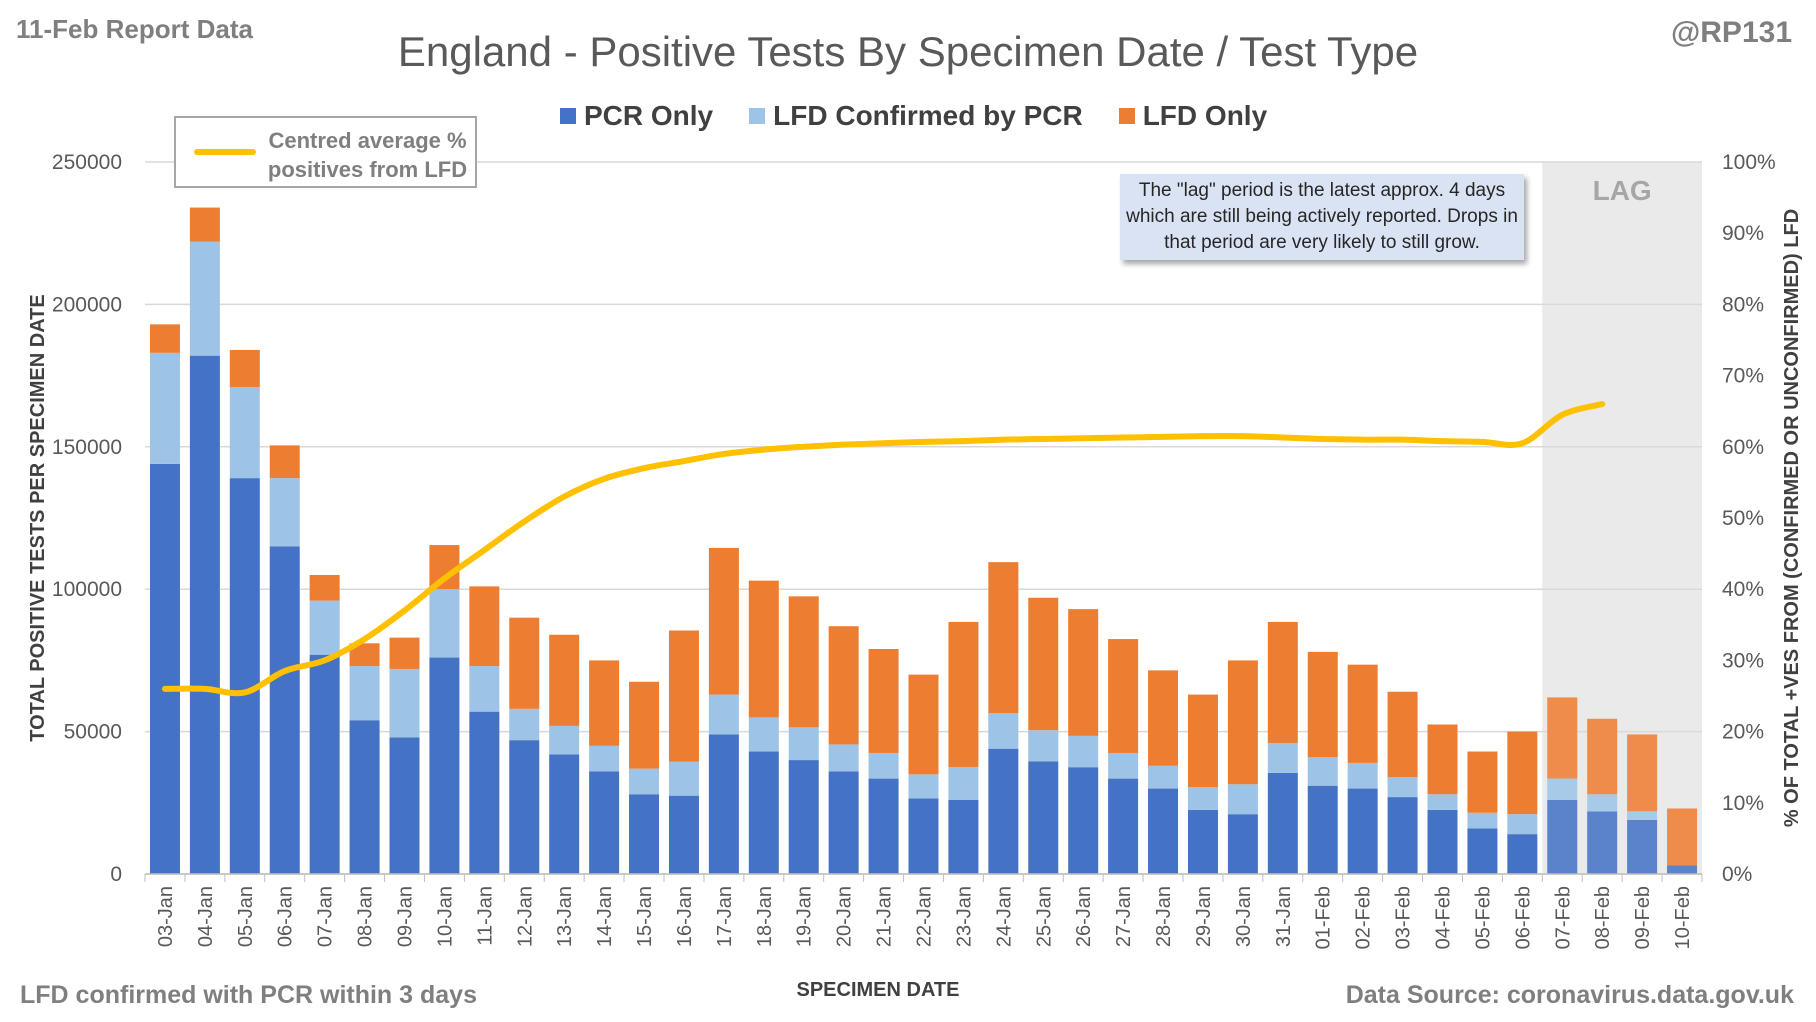  I want to click on x-tick-label: 09-Feb, so click(1643, 917).